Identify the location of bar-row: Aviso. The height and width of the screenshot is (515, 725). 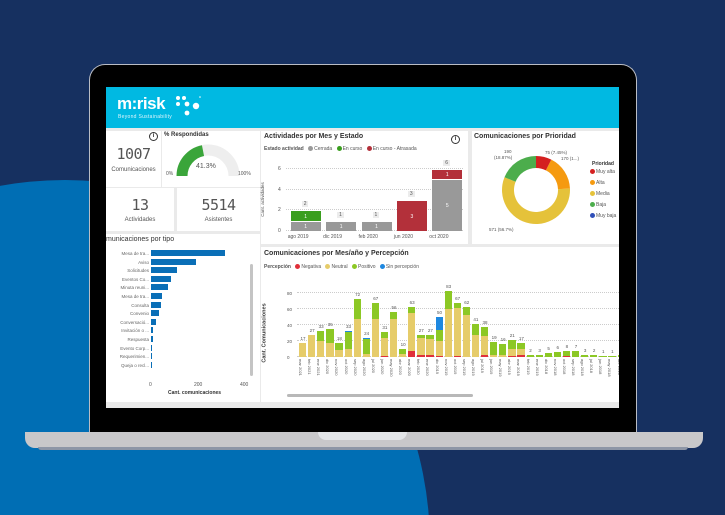
(181, 262).